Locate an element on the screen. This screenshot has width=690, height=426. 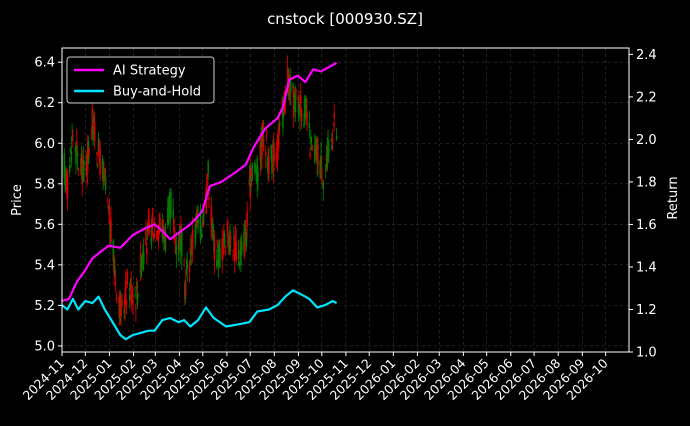
y-tick-label-left: 5.0 is located at coordinates (44, 346).